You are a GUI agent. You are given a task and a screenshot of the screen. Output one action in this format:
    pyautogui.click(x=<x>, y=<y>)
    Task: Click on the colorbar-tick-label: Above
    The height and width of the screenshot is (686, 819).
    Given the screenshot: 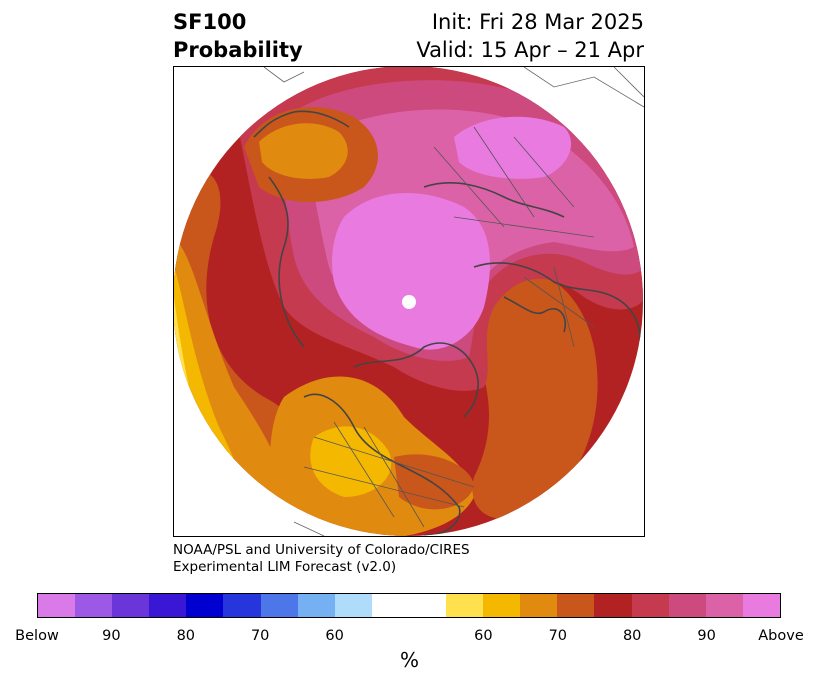 What is the action you would take?
    pyautogui.click(x=781, y=636)
    